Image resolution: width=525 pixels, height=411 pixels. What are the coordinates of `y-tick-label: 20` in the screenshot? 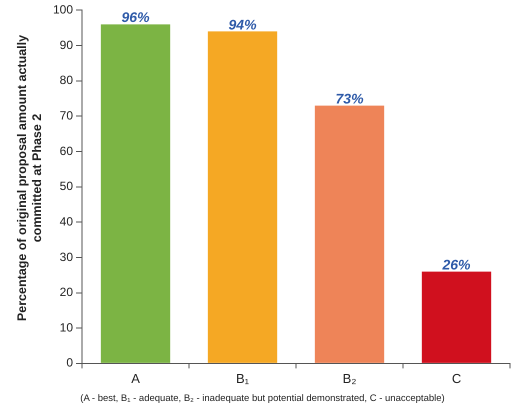 It's located at (67, 292).